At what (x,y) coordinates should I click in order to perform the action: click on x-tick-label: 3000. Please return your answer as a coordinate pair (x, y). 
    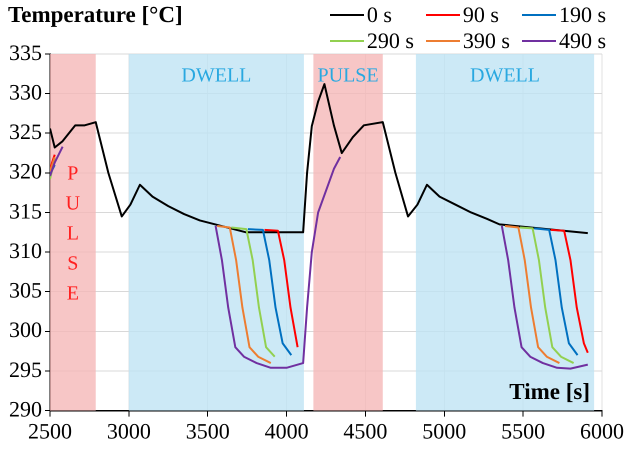
    Looking at the image, I should click on (128, 431).